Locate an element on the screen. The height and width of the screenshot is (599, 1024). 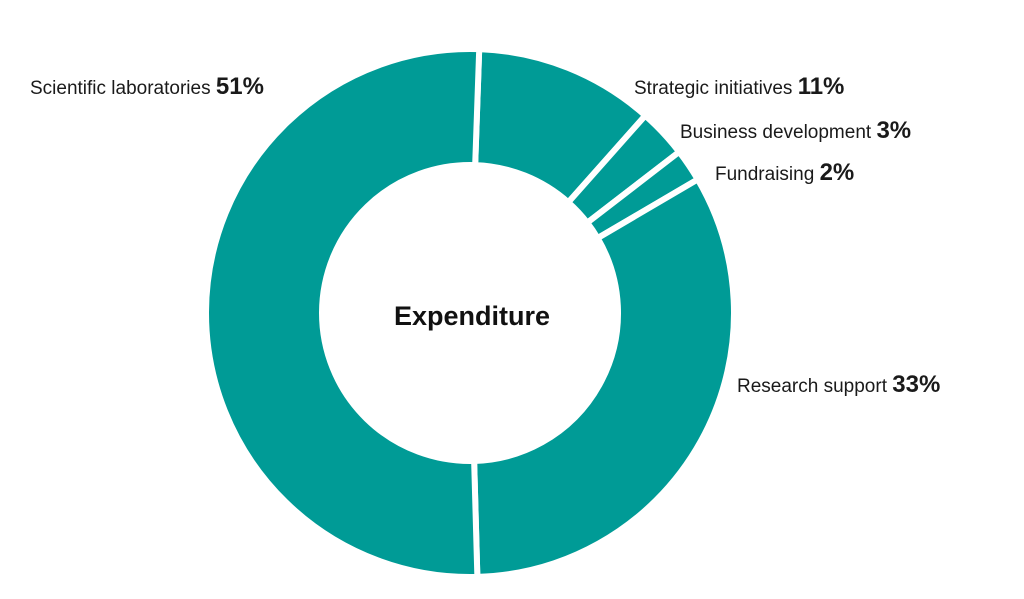
slice-label-fundraising: Fundraising 2% is located at coordinates (784, 172).